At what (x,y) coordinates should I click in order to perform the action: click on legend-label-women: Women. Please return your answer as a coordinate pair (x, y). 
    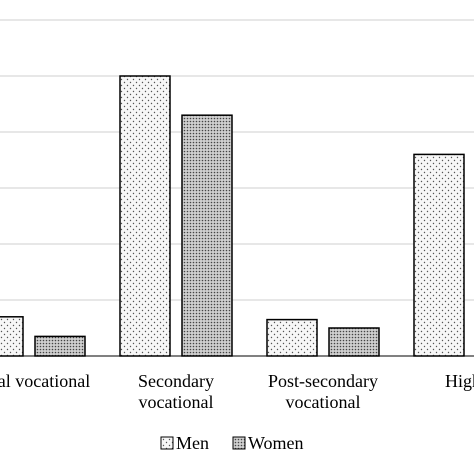
    Looking at the image, I should click on (276, 443).